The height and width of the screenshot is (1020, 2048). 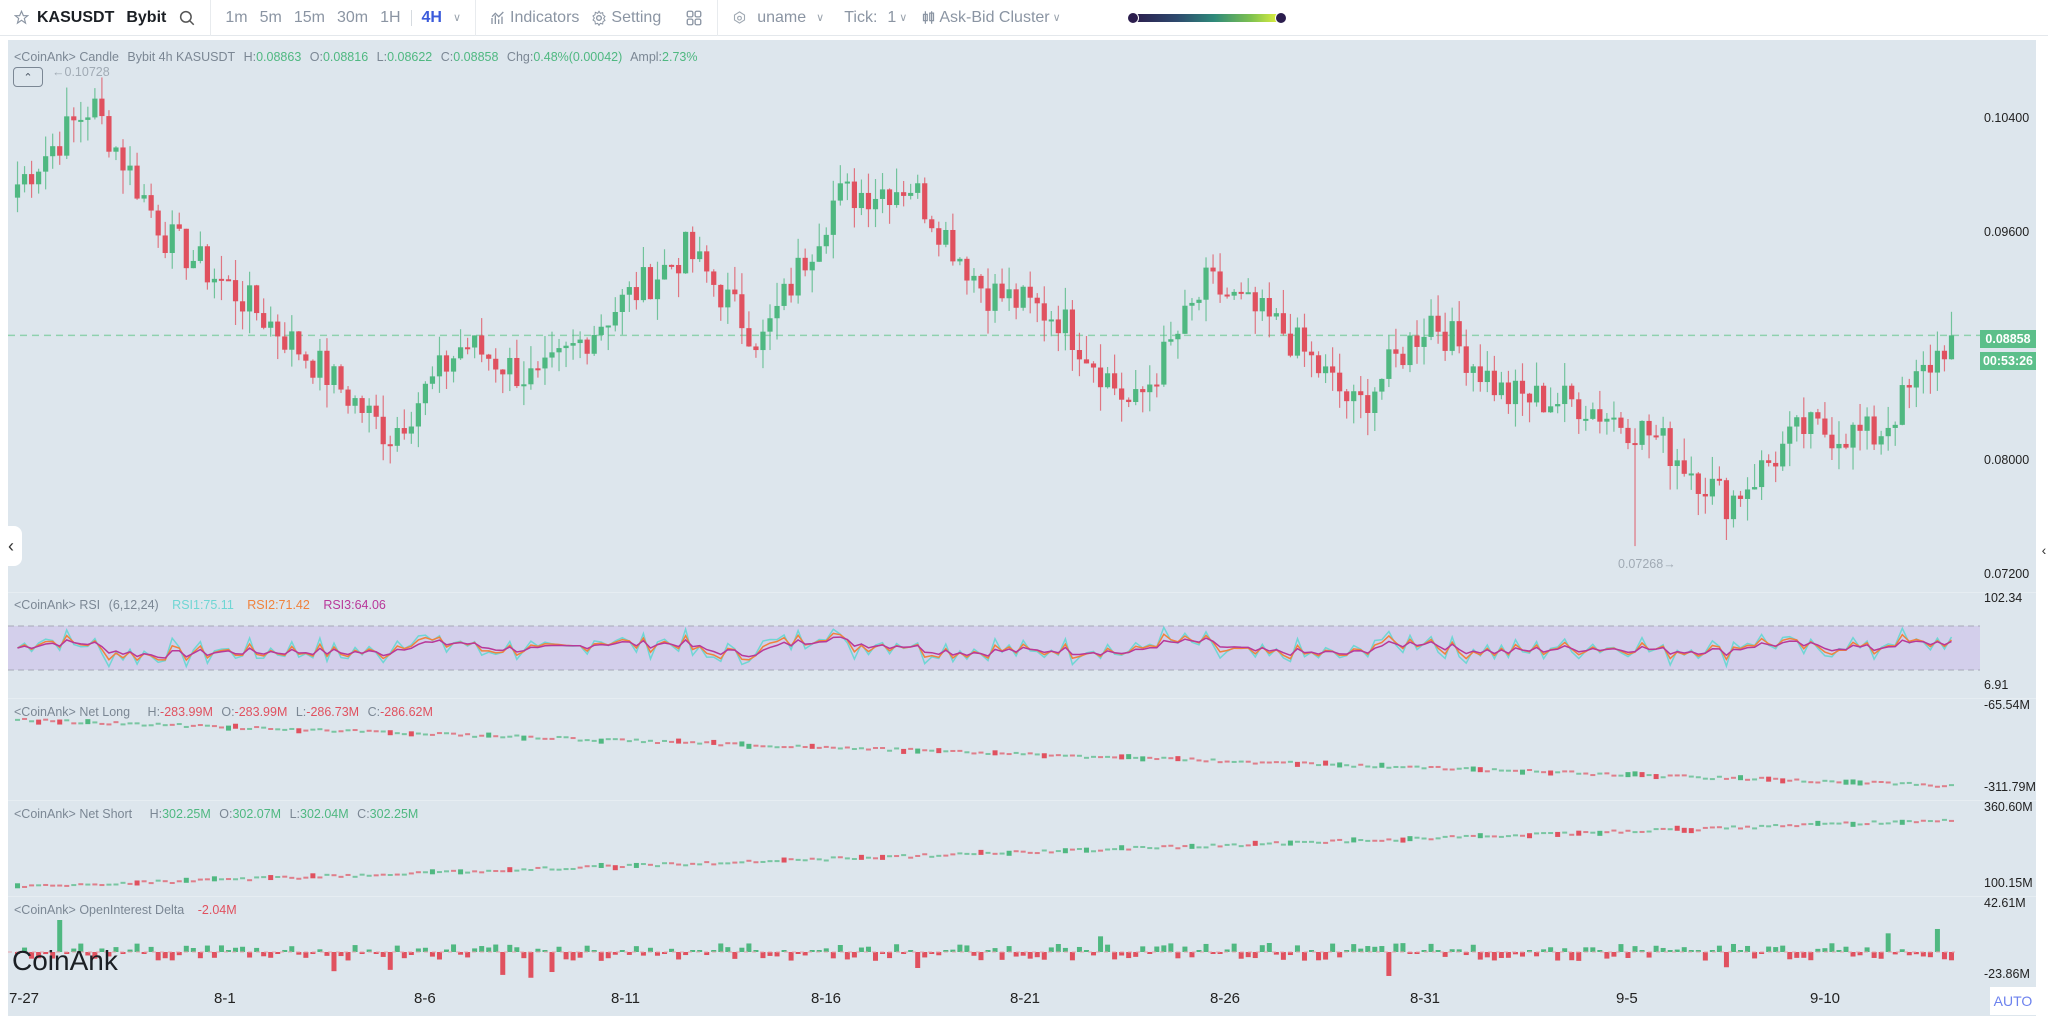 I want to click on net-long-axis-bottom: -311.79M, so click(x=2010, y=787).